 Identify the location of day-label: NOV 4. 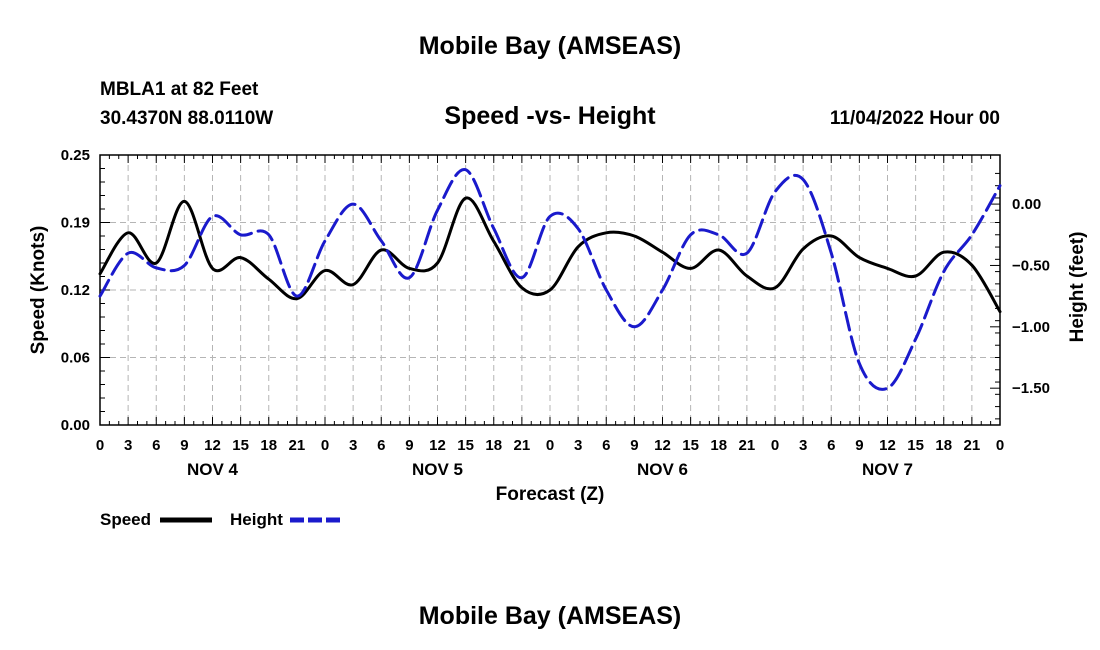
(213, 469).